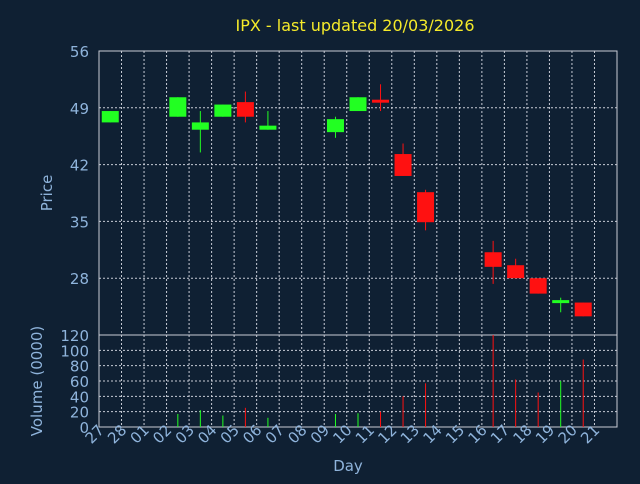 The image size is (640, 484). Describe the element at coordinates (79, 279) in the screenshot. I see `price-tick-label: 28` at that location.